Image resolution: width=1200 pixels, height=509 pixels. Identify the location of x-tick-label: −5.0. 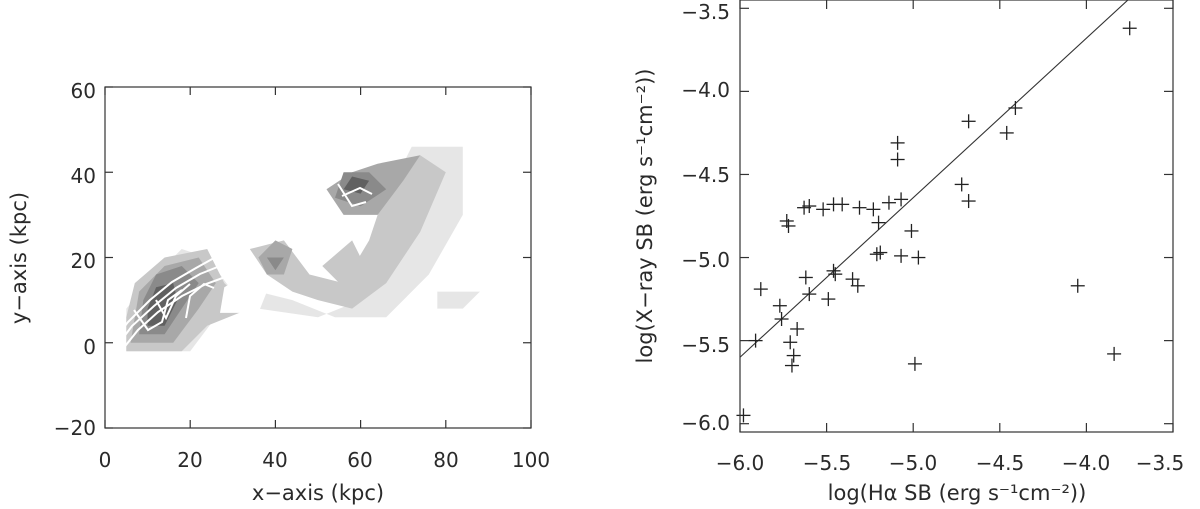
(913, 463).